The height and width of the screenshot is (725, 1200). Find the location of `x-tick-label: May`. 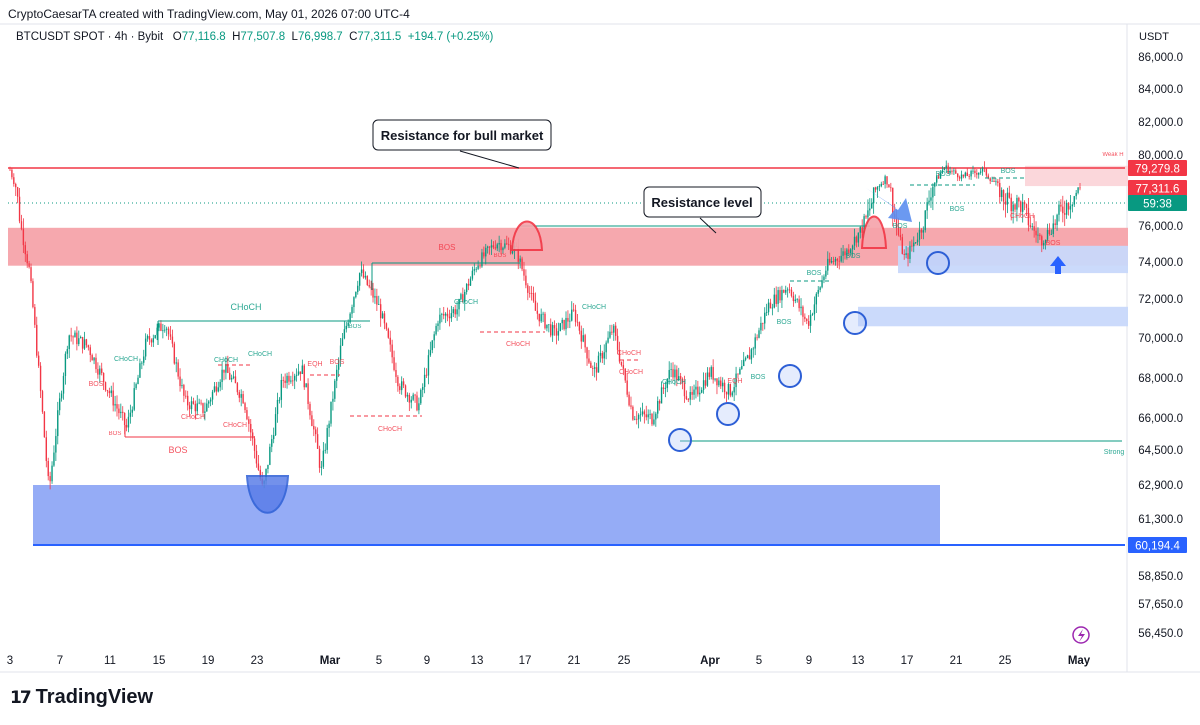

x-tick-label: May is located at coordinates (1079, 661).